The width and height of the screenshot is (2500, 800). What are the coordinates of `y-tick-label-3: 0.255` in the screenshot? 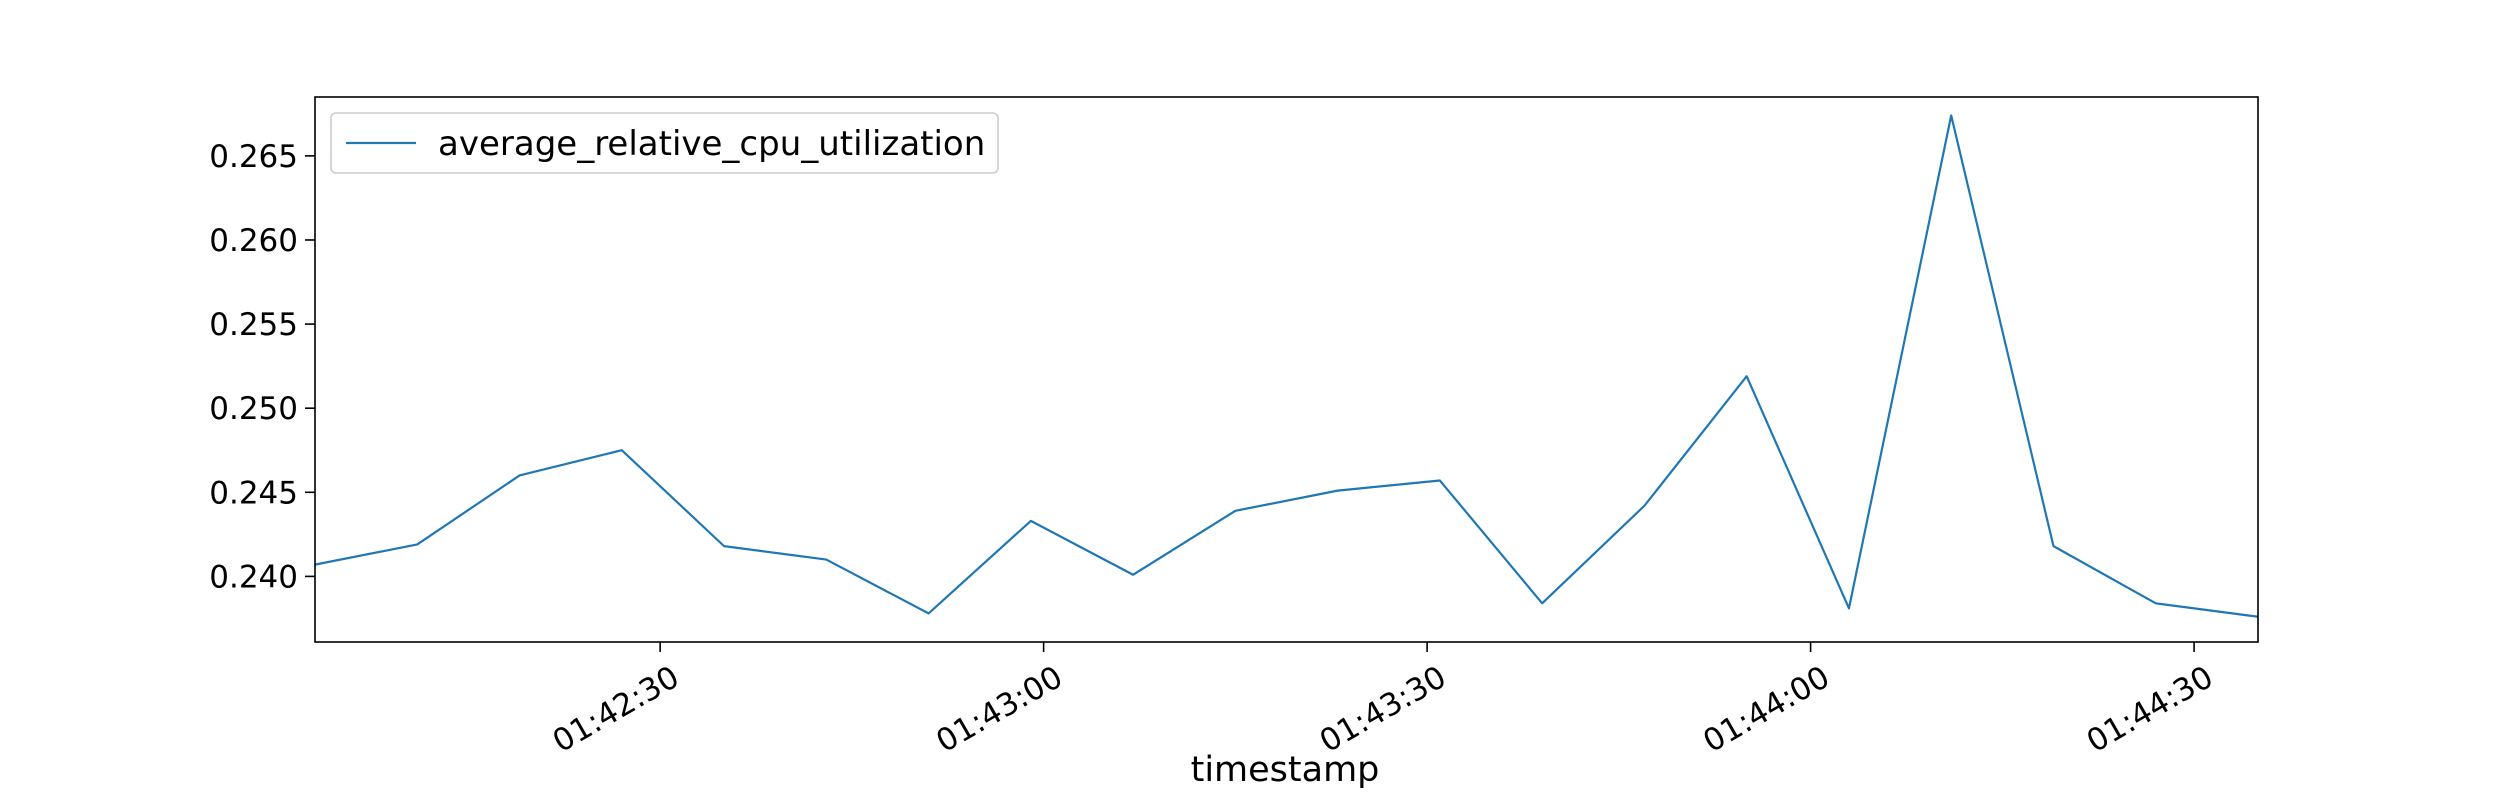 It's located at (253, 325).